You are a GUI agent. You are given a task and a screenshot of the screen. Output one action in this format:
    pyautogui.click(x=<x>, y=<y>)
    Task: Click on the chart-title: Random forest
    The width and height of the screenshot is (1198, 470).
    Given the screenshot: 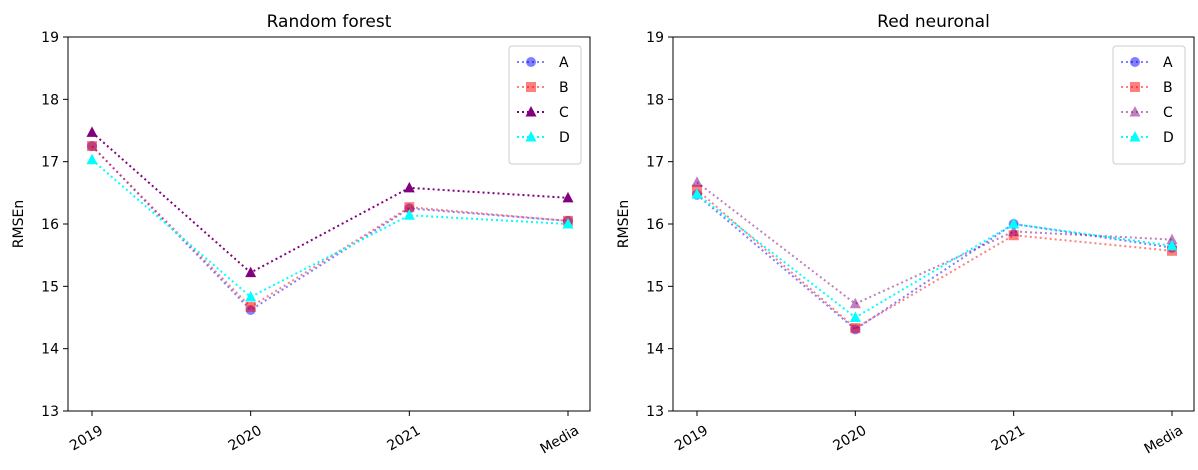 What is the action you would take?
    pyautogui.click(x=329, y=22)
    